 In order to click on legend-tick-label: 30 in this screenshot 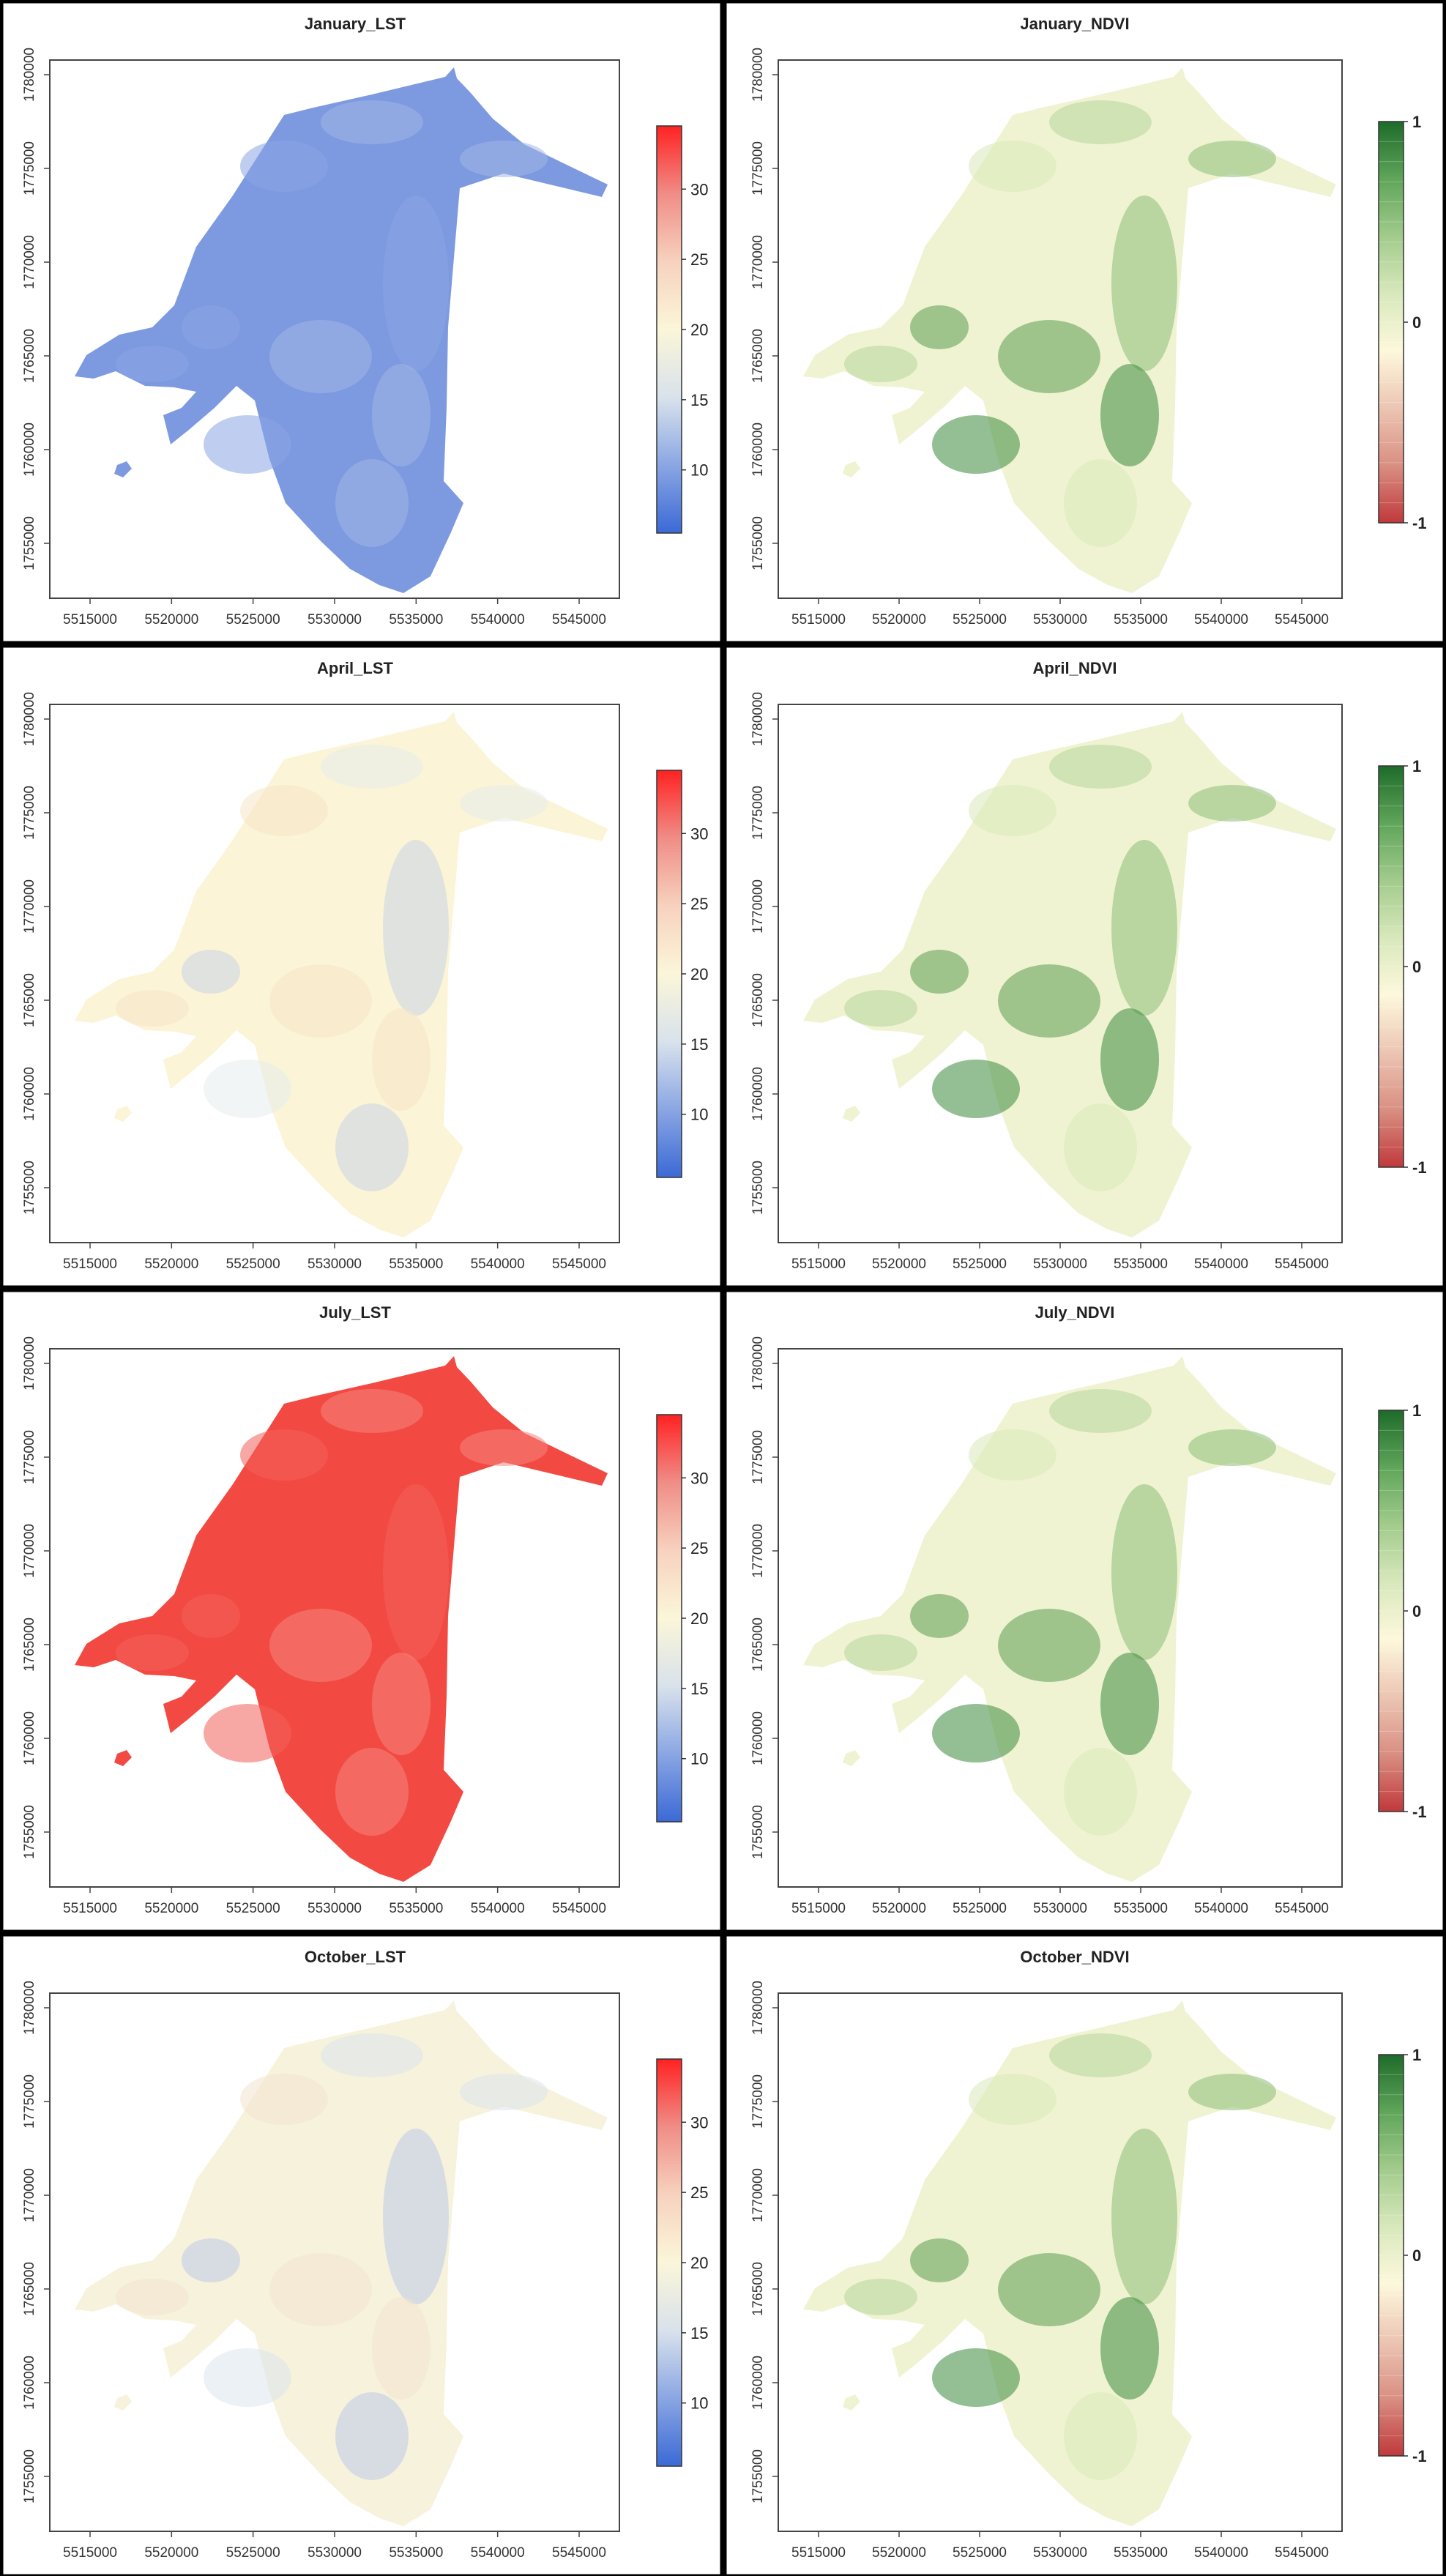, I will do `click(699, 833)`.